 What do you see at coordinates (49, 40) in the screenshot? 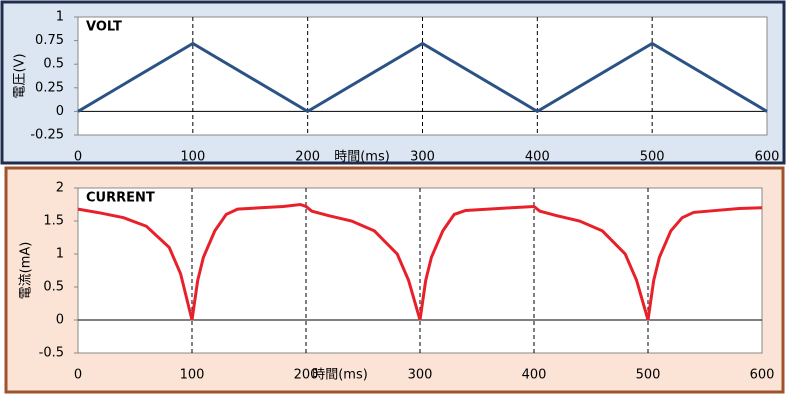
I see `y-tick-label: 0.75` at bounding box center [49, 40].